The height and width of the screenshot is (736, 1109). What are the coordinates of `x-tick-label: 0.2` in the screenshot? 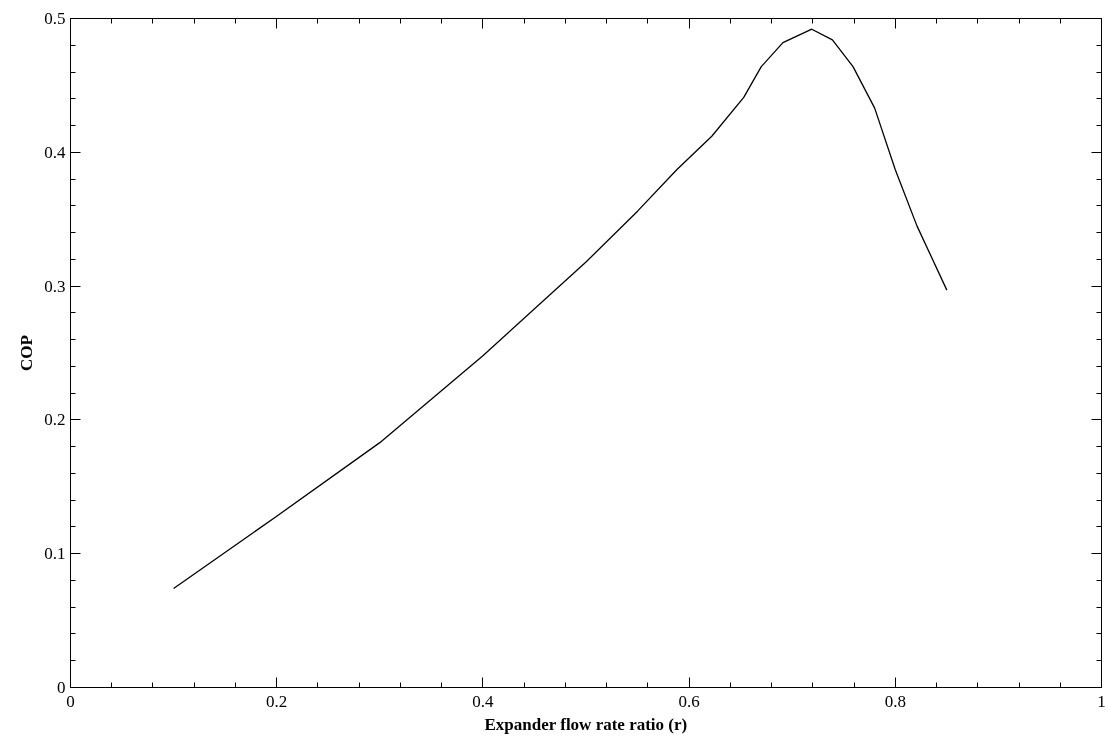 It's located at (277, 701).